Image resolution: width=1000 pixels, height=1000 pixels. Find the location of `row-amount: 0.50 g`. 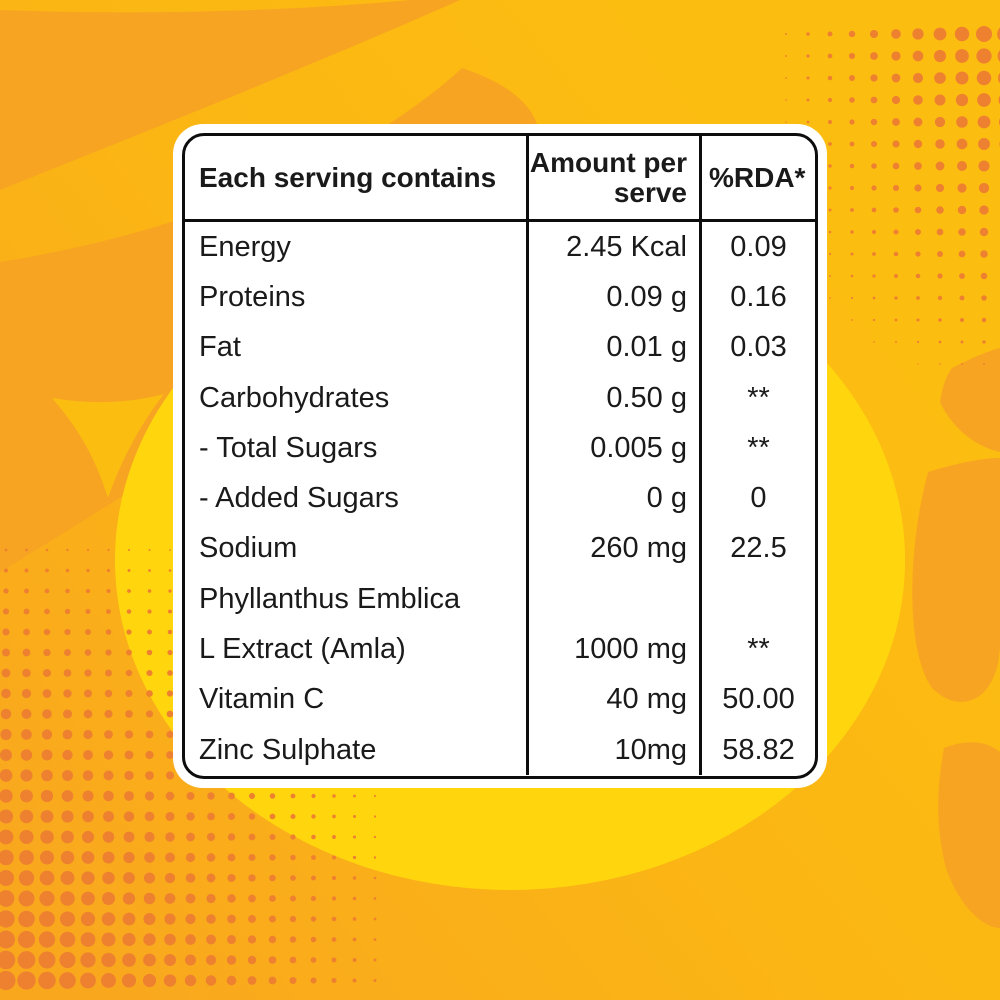

row-amount: 0.50 g is located at coordinates (612, 398).